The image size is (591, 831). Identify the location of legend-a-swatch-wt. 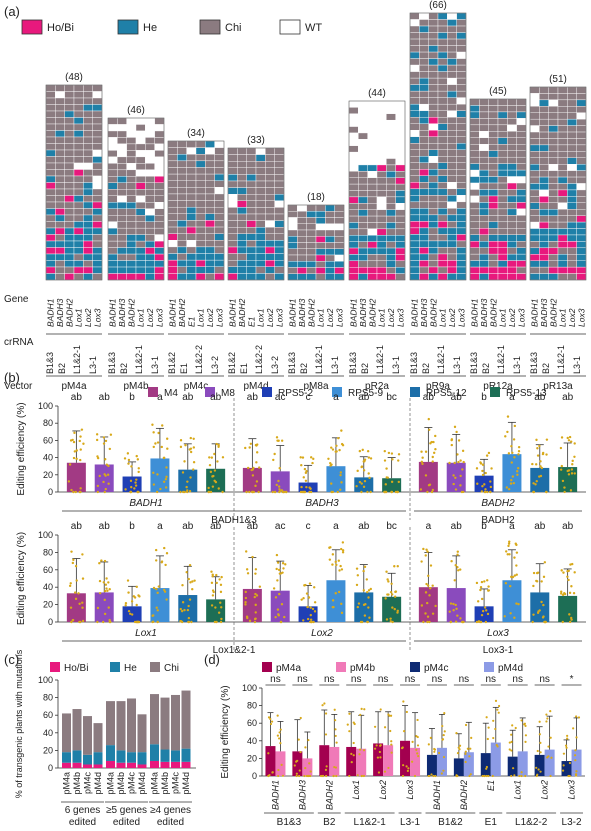
(290, 27).